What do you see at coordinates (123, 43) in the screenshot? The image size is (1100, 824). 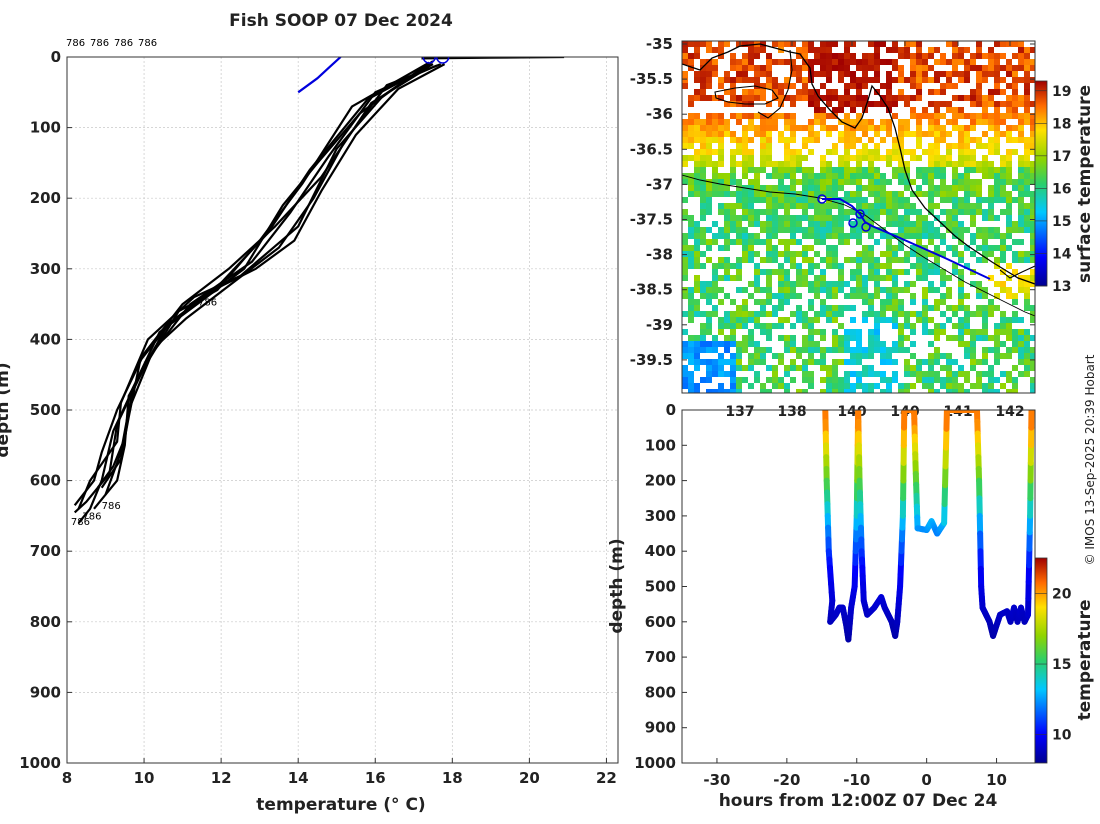 I see `deploy-label-3: 786` at bounding box center [123, 43].